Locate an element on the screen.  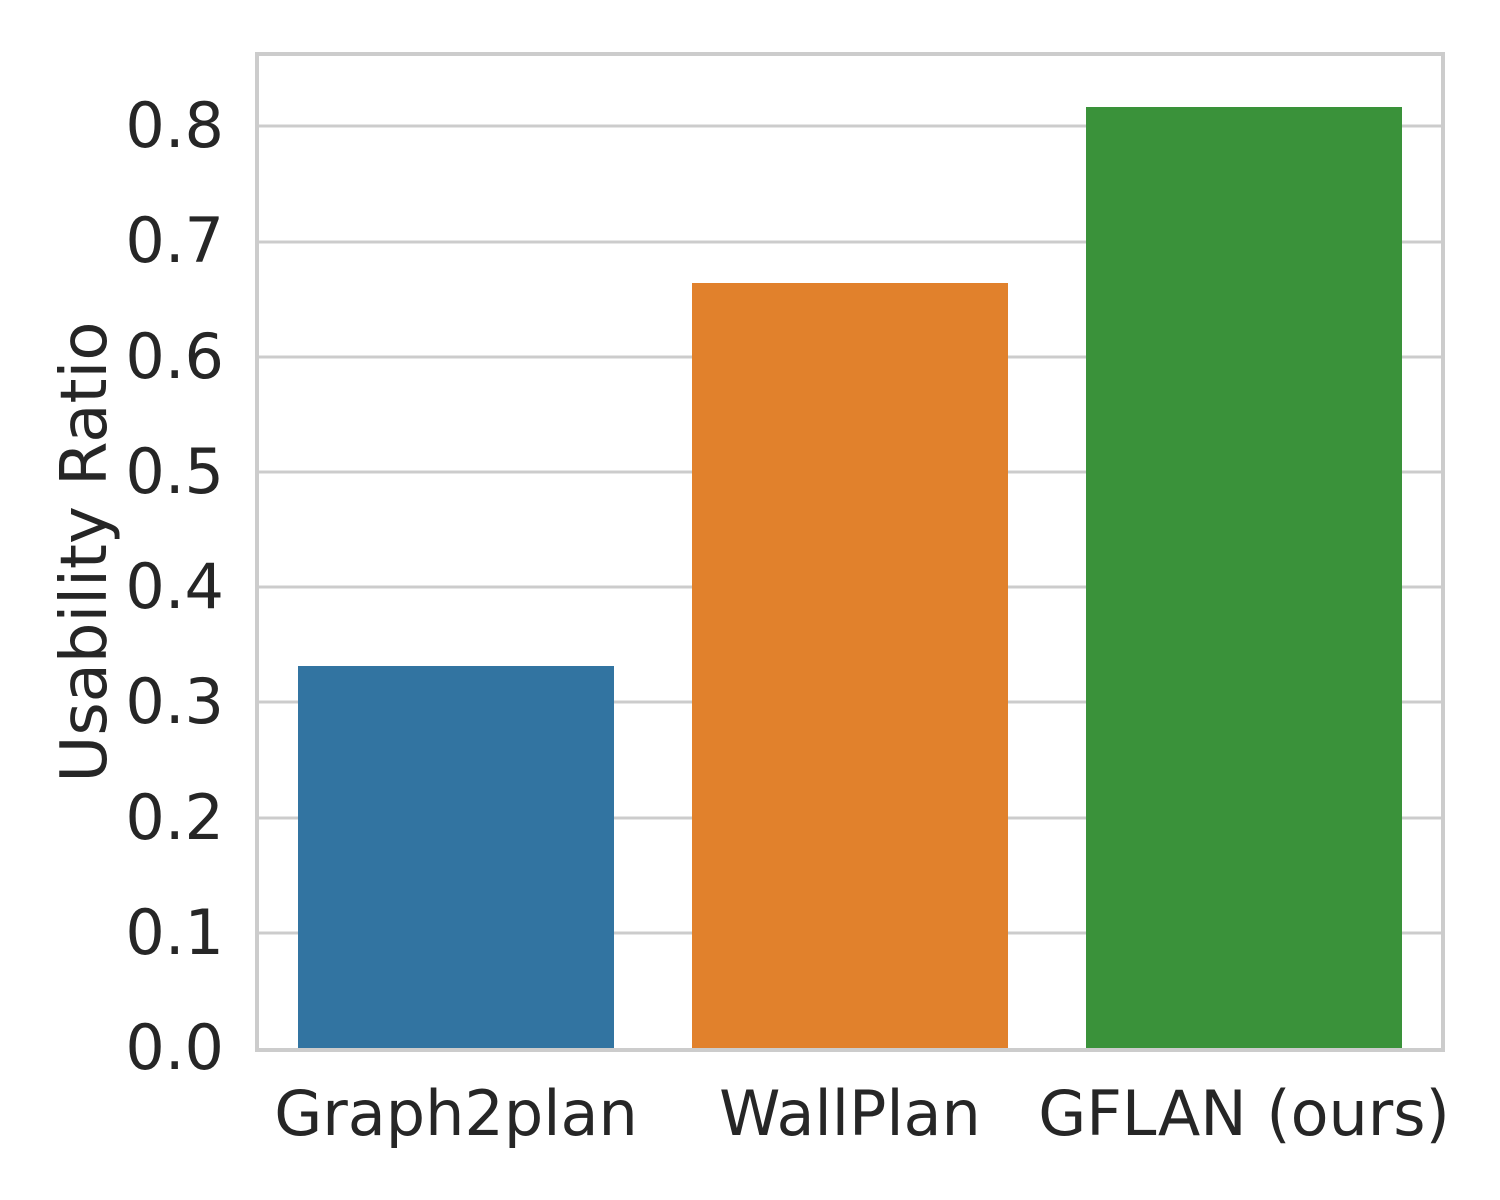
bar-wallplan is located at coordinates (850, 665).